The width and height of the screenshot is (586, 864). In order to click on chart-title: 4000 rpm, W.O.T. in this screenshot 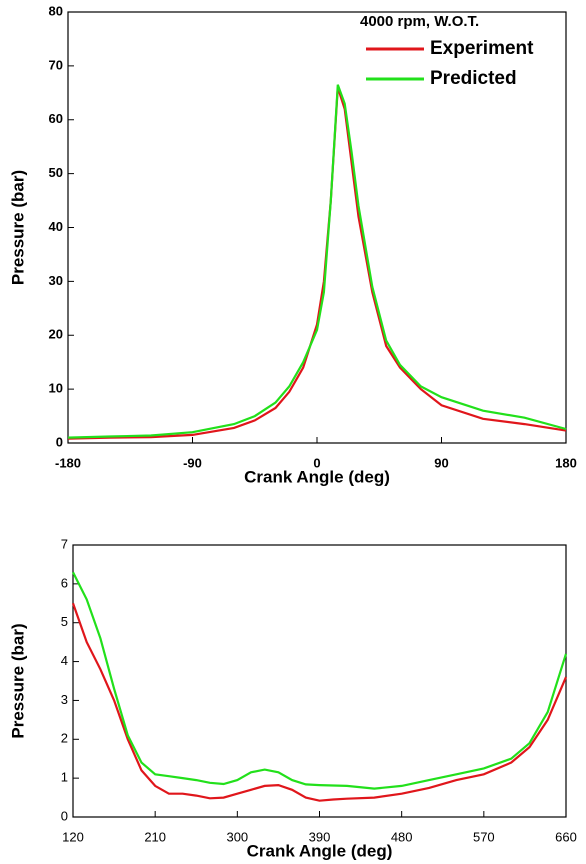, I will do `click(419, 21)`.